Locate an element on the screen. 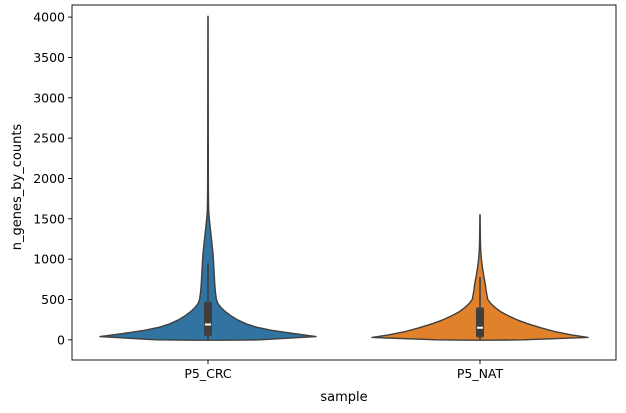  y-tick-label: 3500 is located at coordinates (49, 57).